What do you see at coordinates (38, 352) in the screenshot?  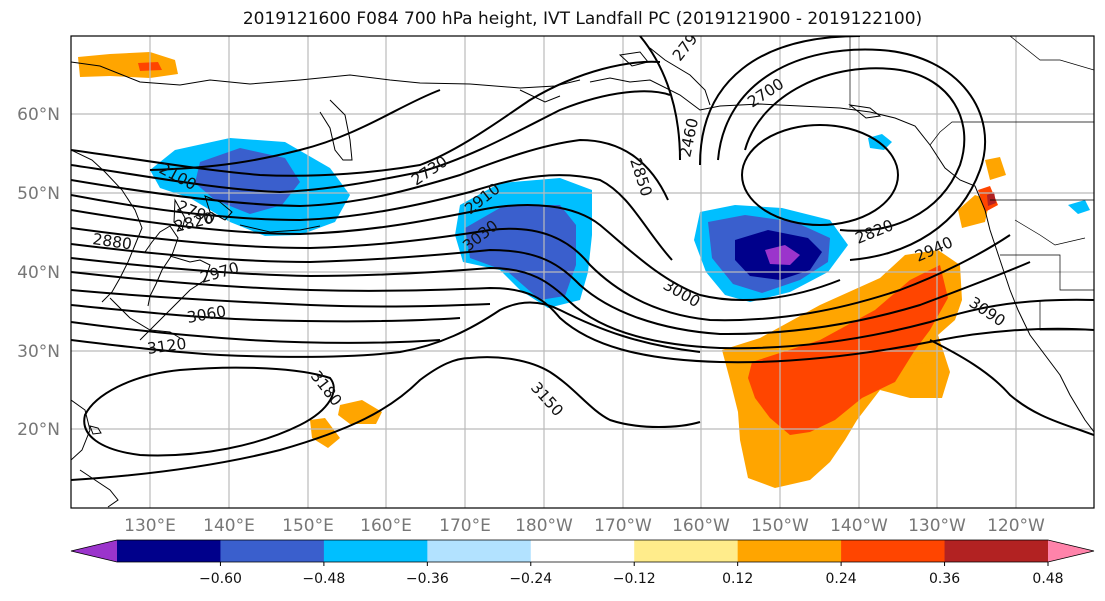 I see `lat-label: 30°N` at bounding box center [38, 352].